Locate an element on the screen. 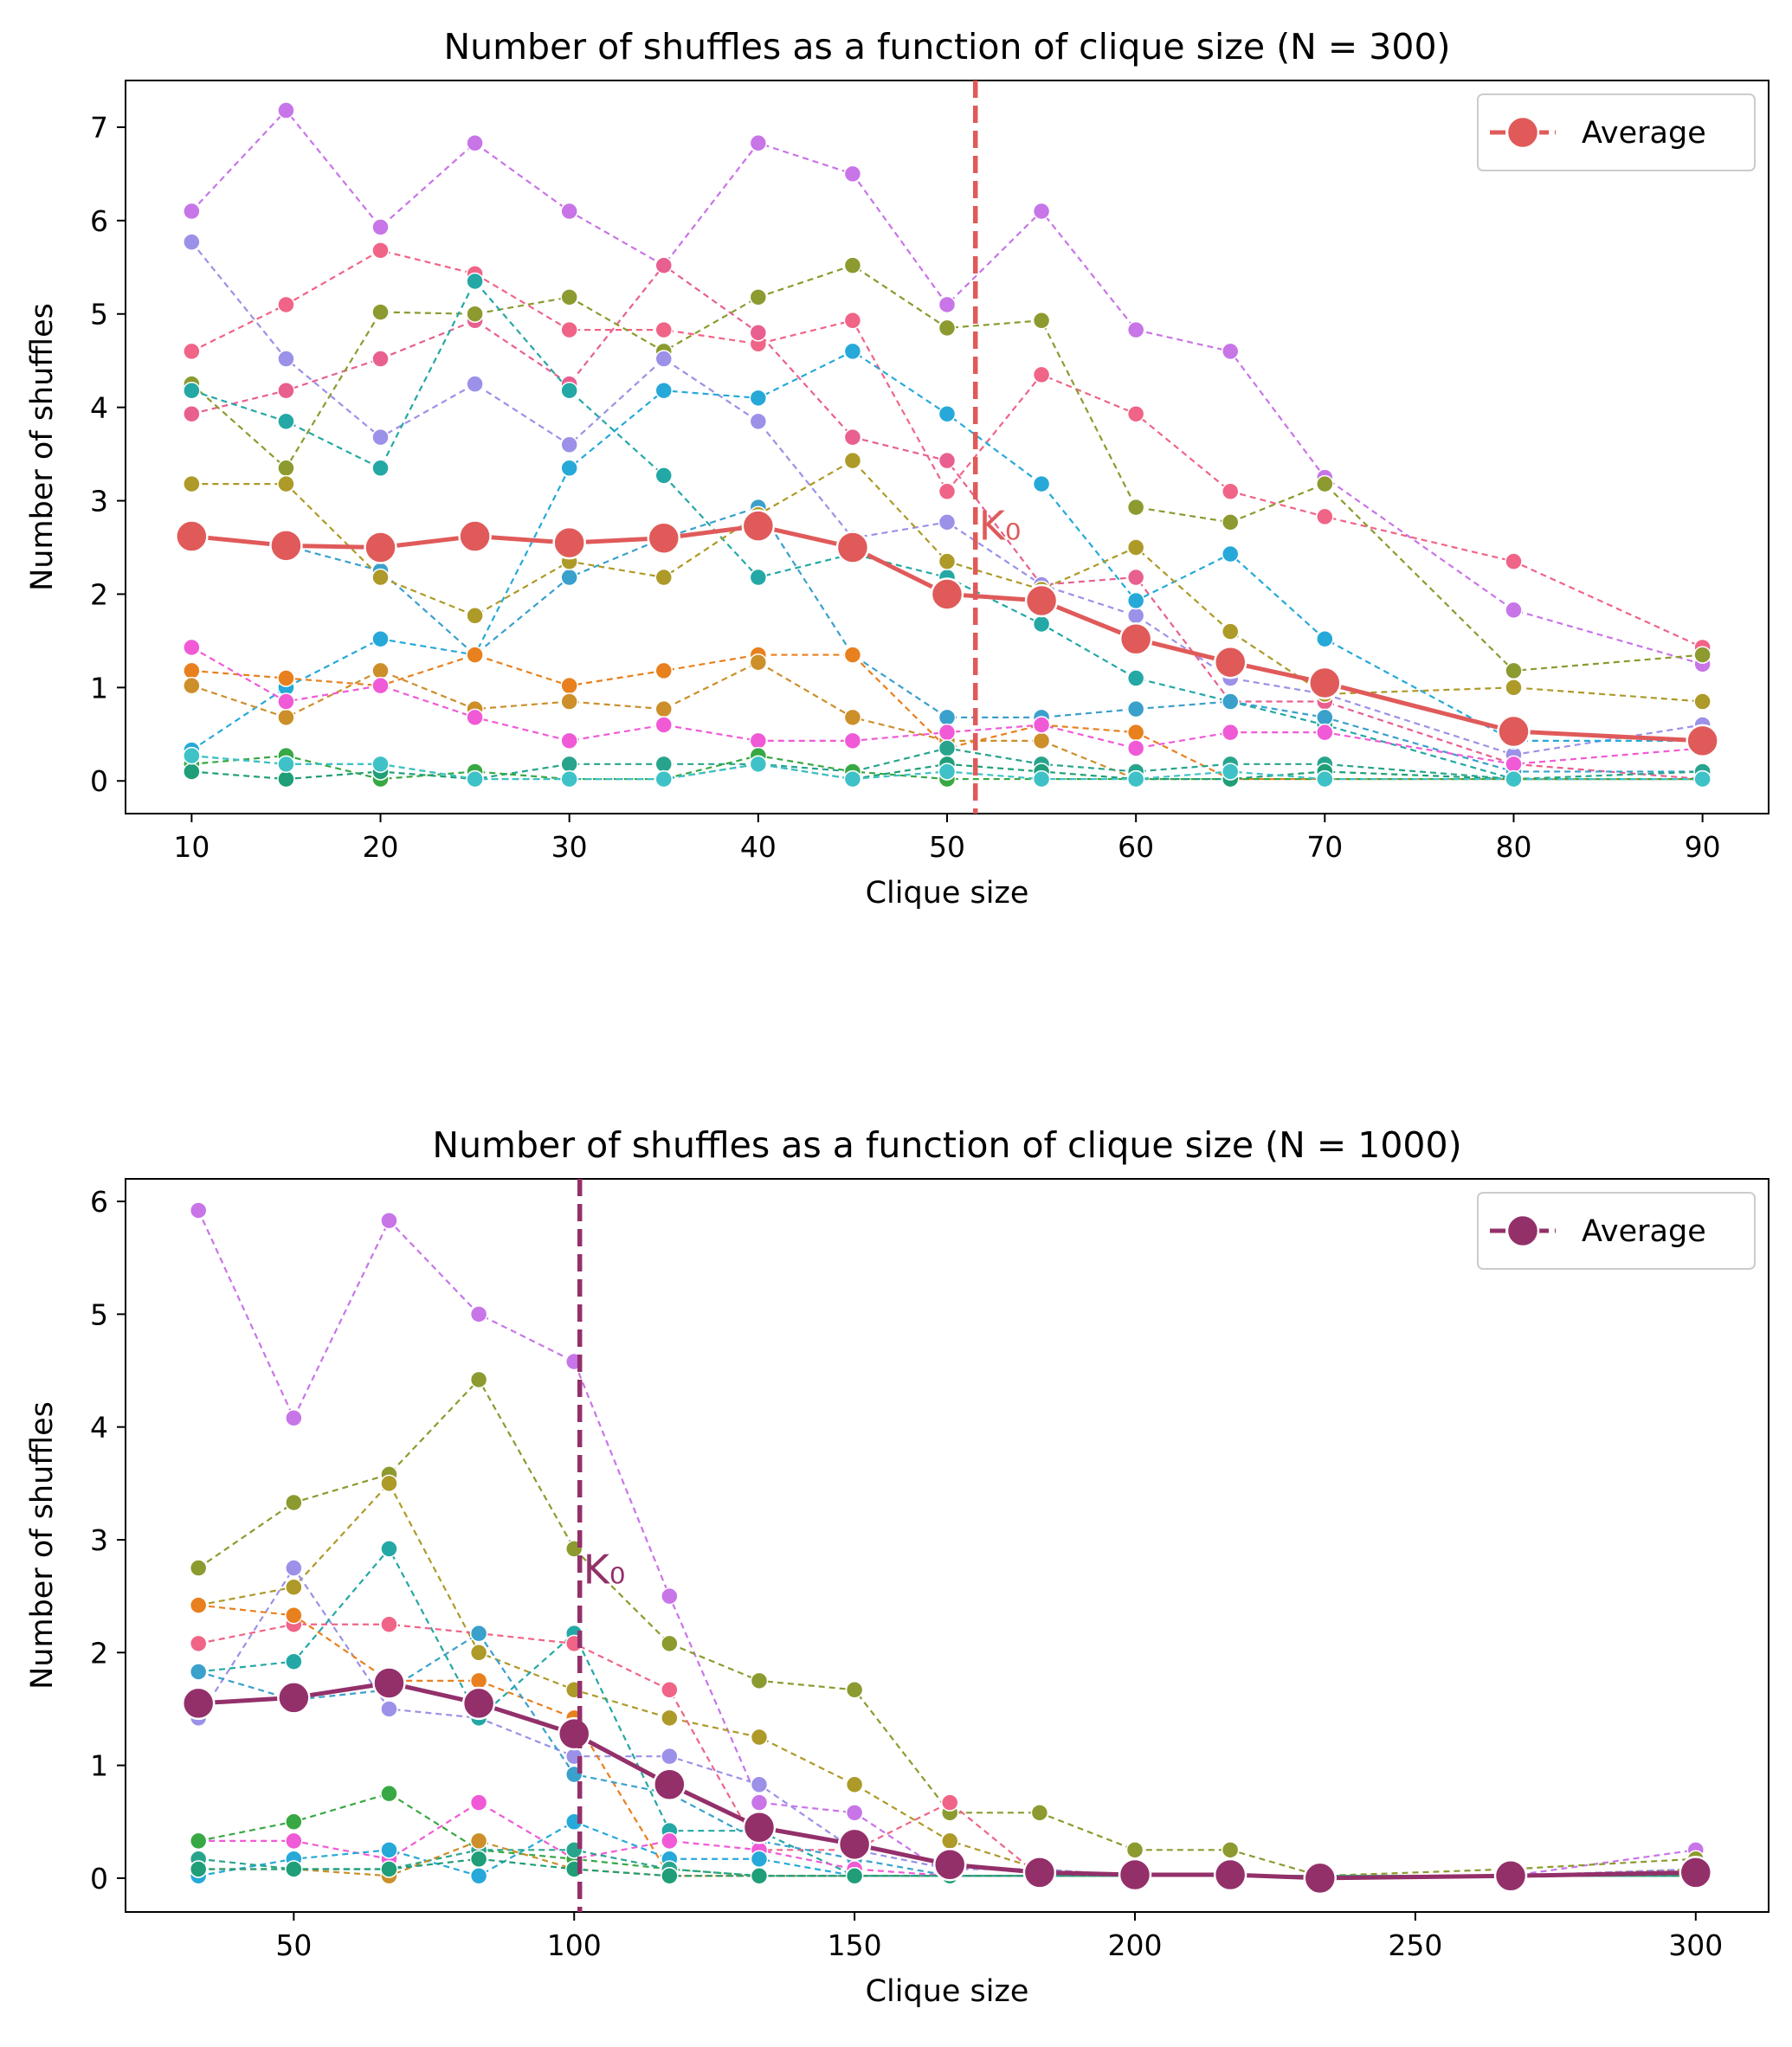 This screenshot has width=1792, height=2047. y-tick-label: 7 is located at coordinates (99, 128).